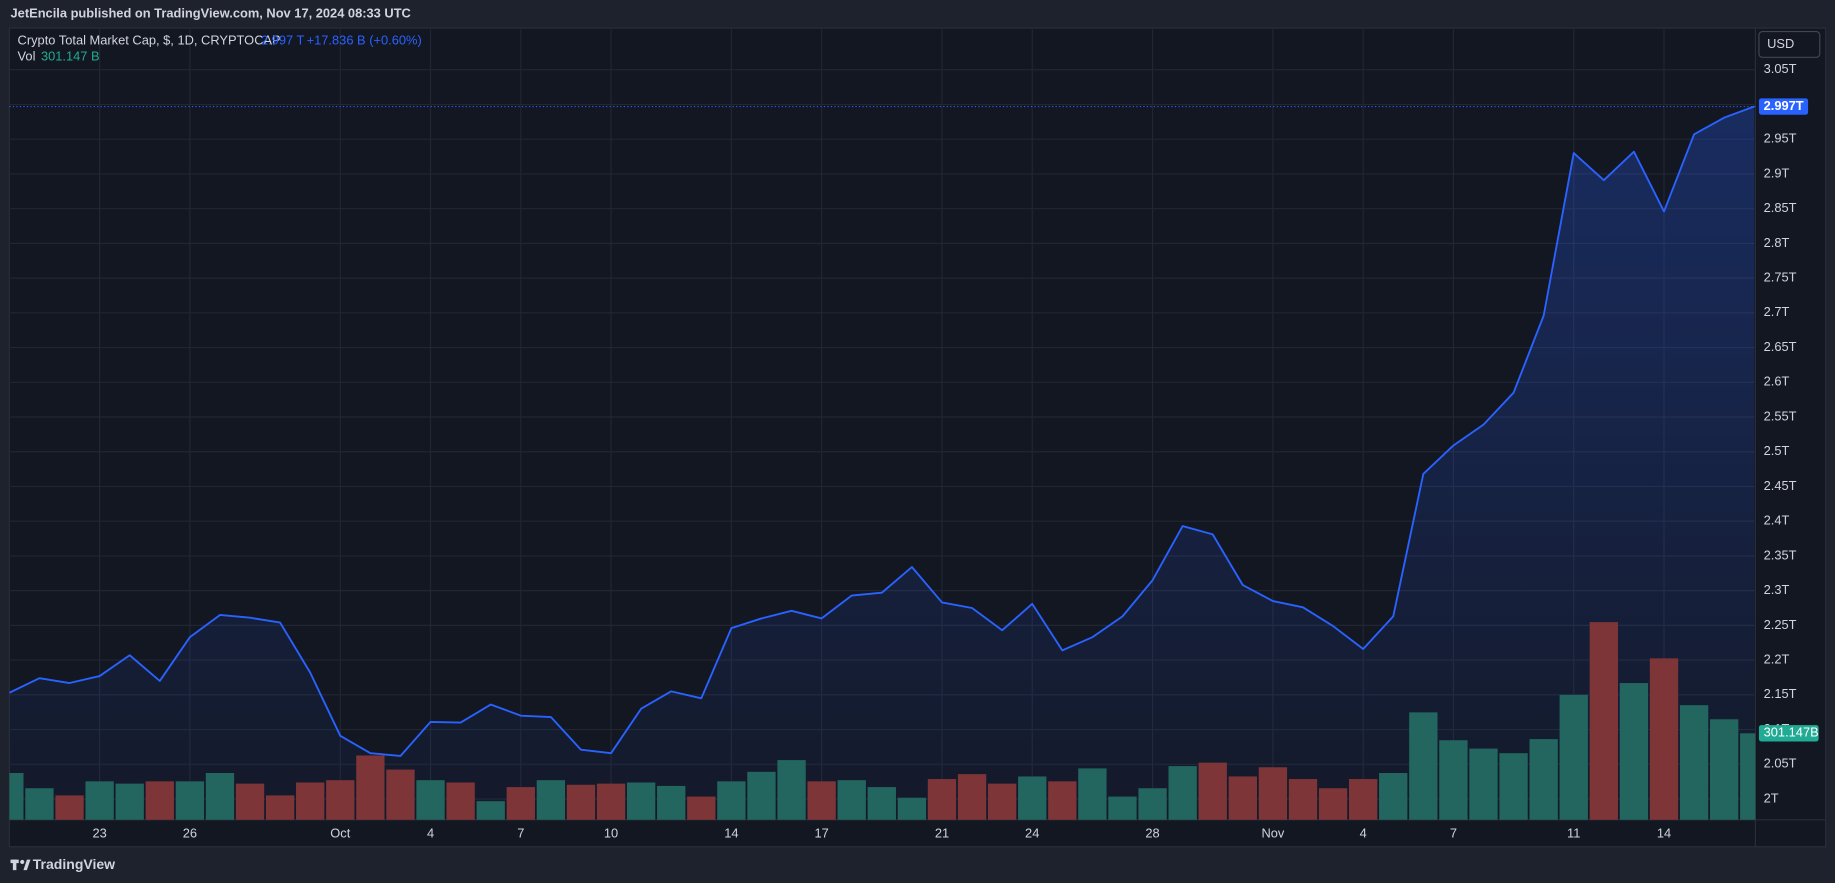 This screenshot has height=883, width=1835. I want to click on y-tick-label: 2.2T, so click(1777, 658).